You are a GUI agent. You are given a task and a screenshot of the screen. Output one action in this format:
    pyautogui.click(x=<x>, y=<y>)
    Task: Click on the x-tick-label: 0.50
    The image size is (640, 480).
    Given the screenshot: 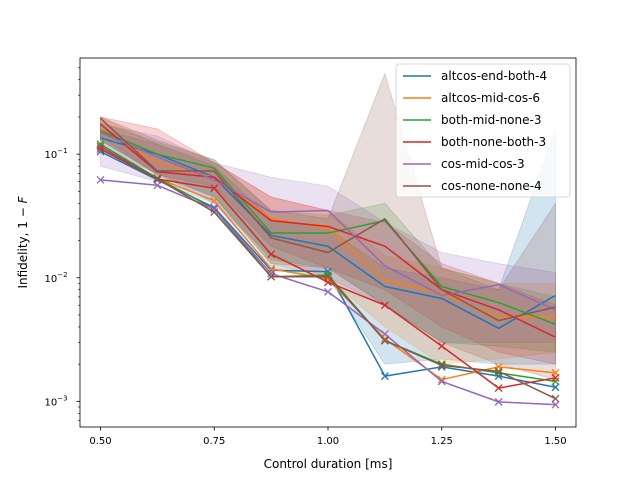 What is the action you would take?
    pyautogui.click(x=100, y=441)
    